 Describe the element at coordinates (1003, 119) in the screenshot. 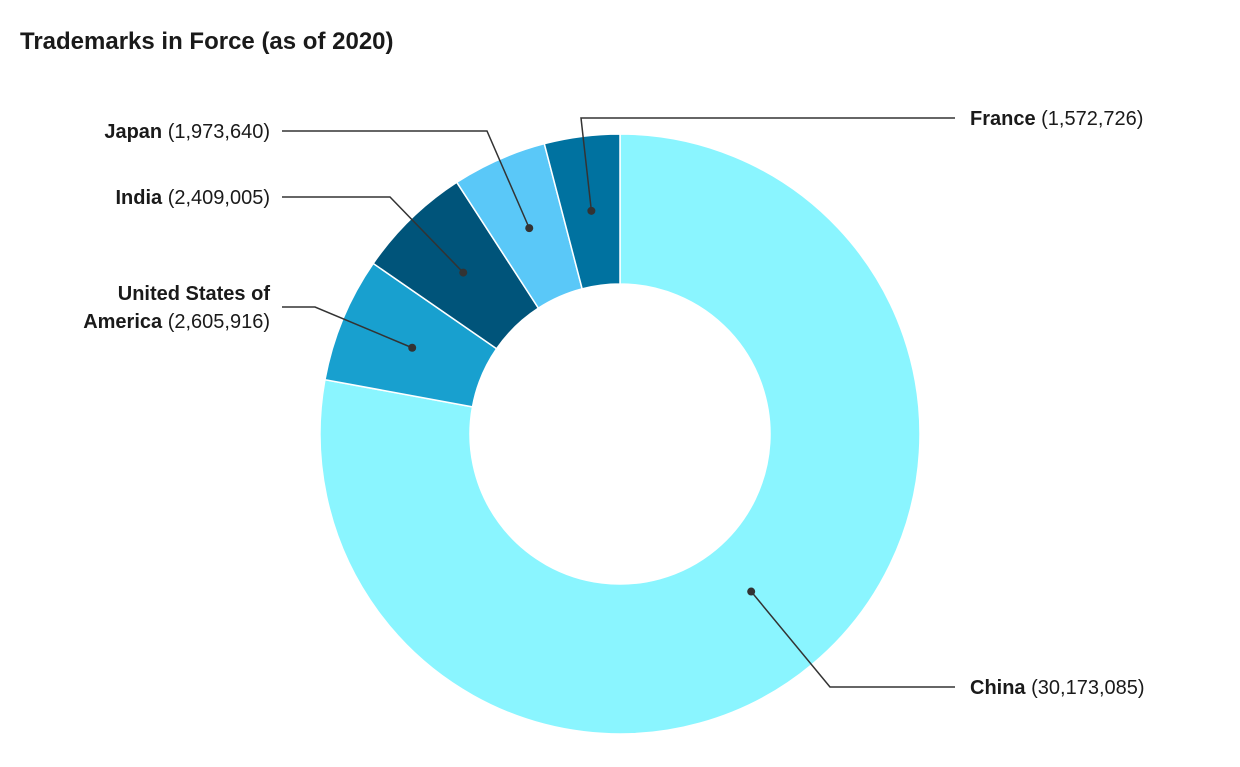

I see `slice-label-name: France` at that location.